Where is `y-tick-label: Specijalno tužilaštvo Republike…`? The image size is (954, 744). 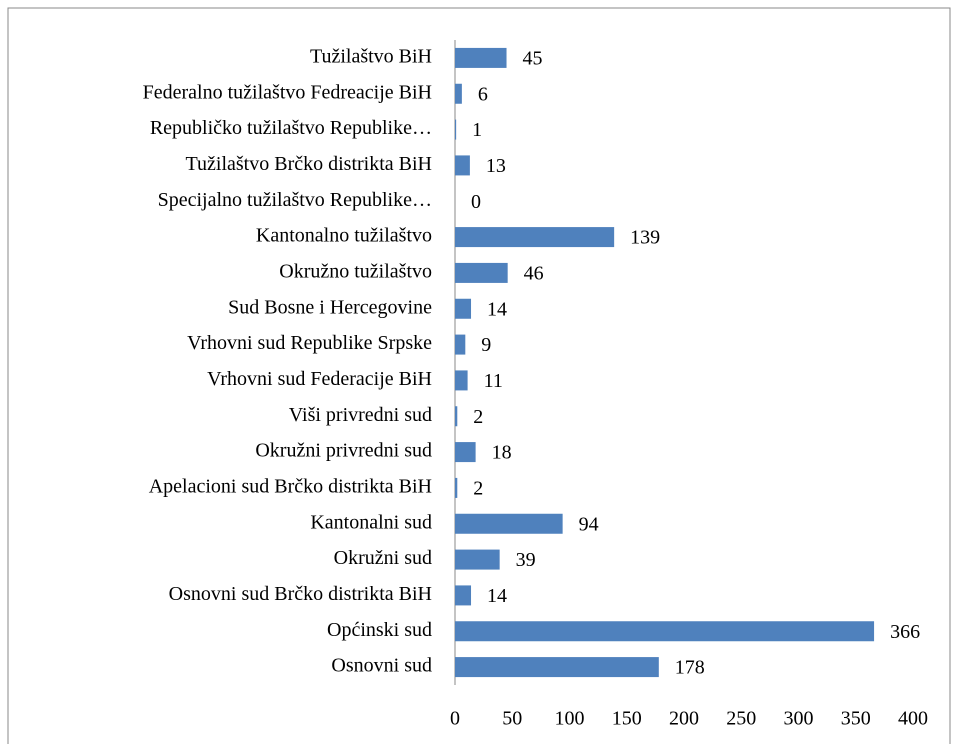
y-tick-label: Specijalno tužilaštvo Republike… is located at coordinates (295, 200).